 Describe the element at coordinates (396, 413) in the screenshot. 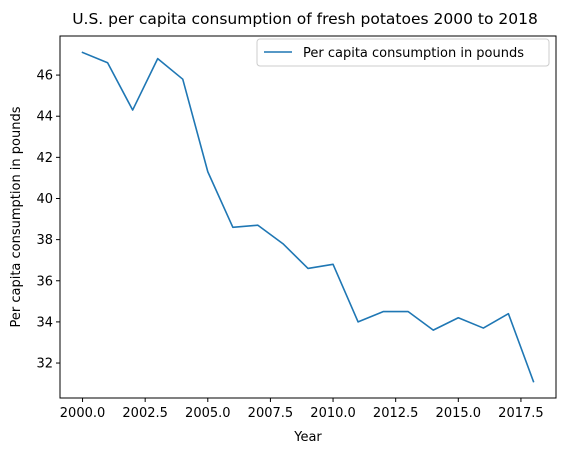

I see `x-tick-label: 2012.5` at that location.